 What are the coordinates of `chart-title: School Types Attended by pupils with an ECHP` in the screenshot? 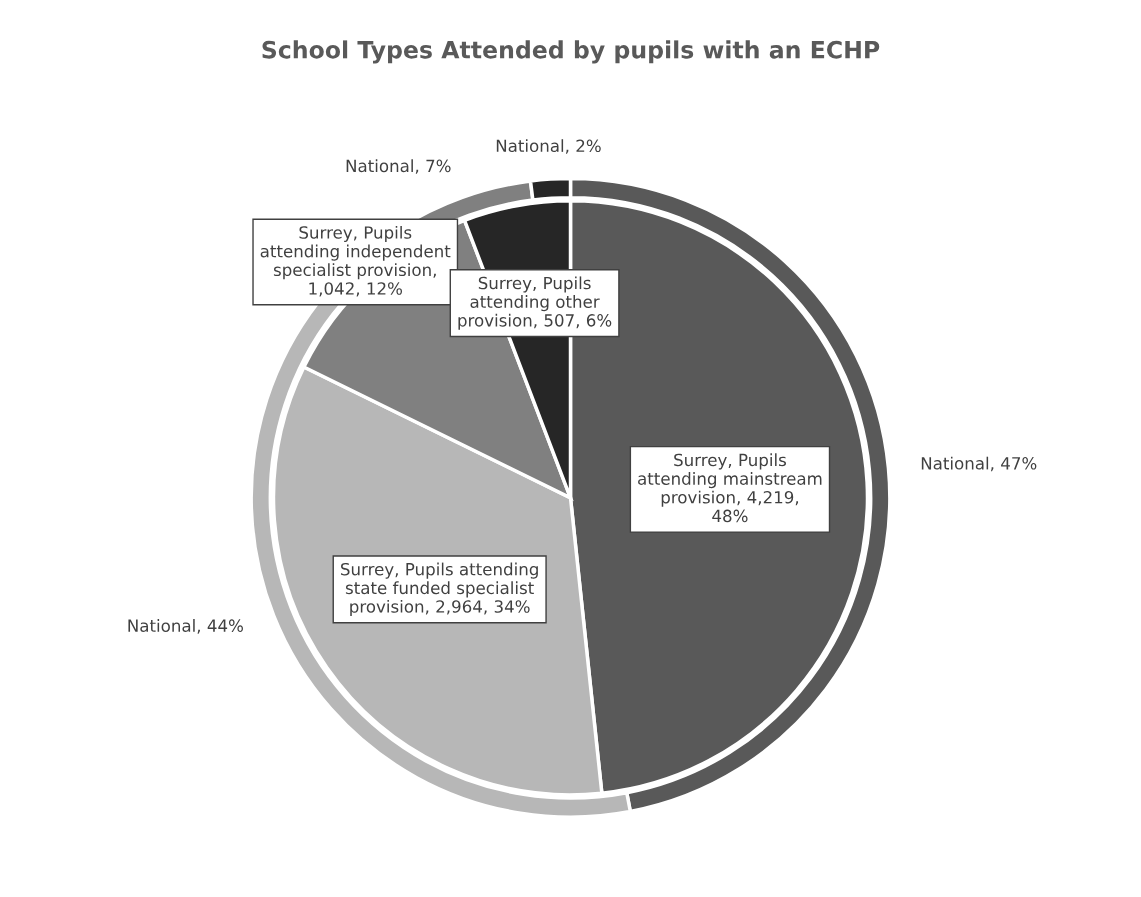 It's located at (571, 52).